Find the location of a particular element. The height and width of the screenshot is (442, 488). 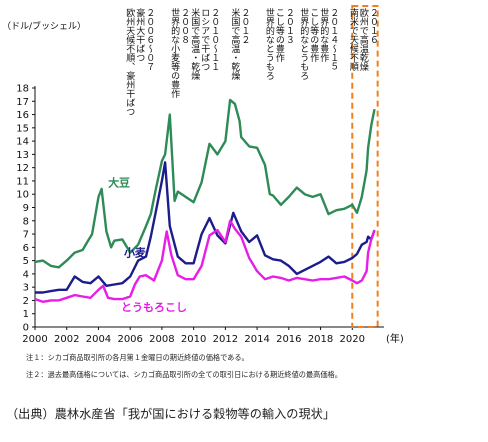

event-annotation-line: 南米で天候不順 is located at coordinates (353, 39).